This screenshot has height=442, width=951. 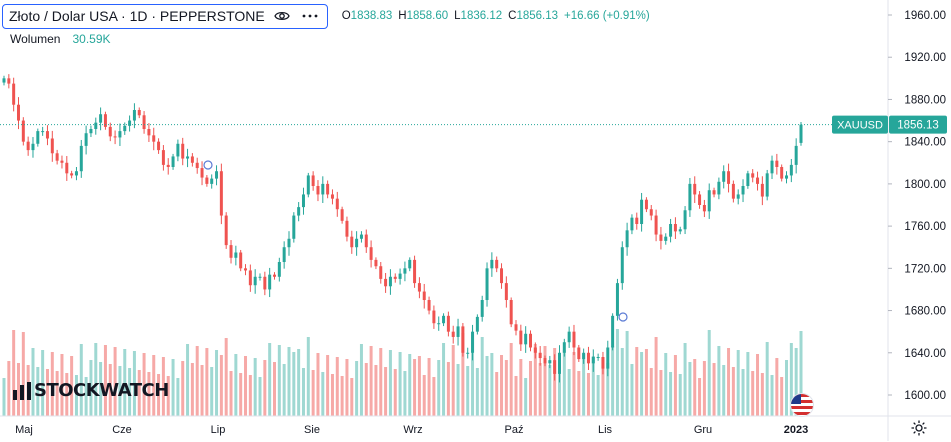 I want to click on eye-icon, so click(x=282, y=16).